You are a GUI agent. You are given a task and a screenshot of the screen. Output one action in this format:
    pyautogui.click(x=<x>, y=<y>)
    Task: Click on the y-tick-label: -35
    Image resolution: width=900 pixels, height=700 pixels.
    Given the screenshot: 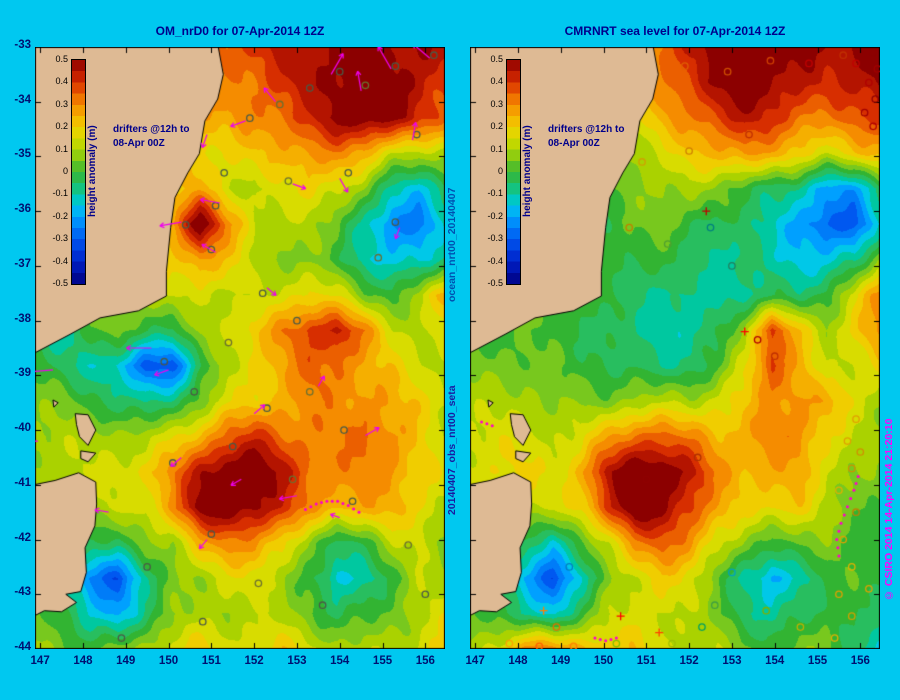 What is the action you would take?
    pyautogui.click(x=22, y=154)
    